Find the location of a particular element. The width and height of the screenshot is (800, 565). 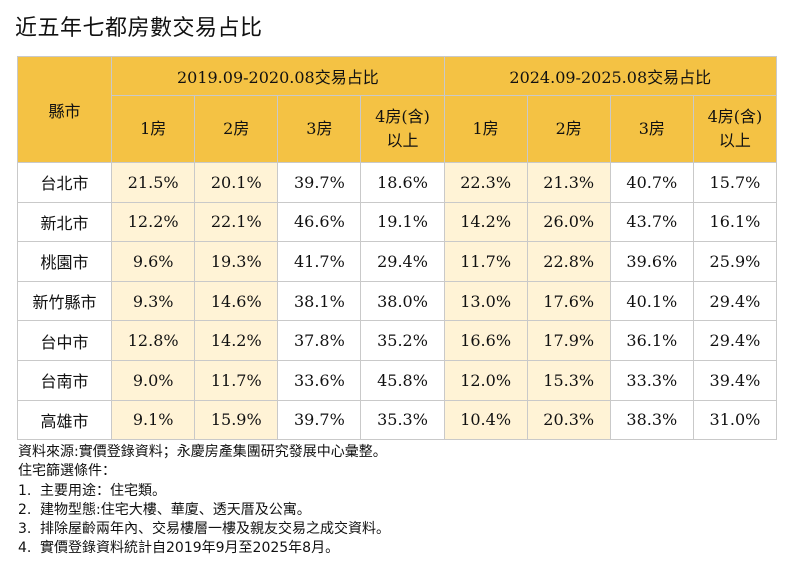

value-cell: 39.6% is located at coordinates (651, 261).